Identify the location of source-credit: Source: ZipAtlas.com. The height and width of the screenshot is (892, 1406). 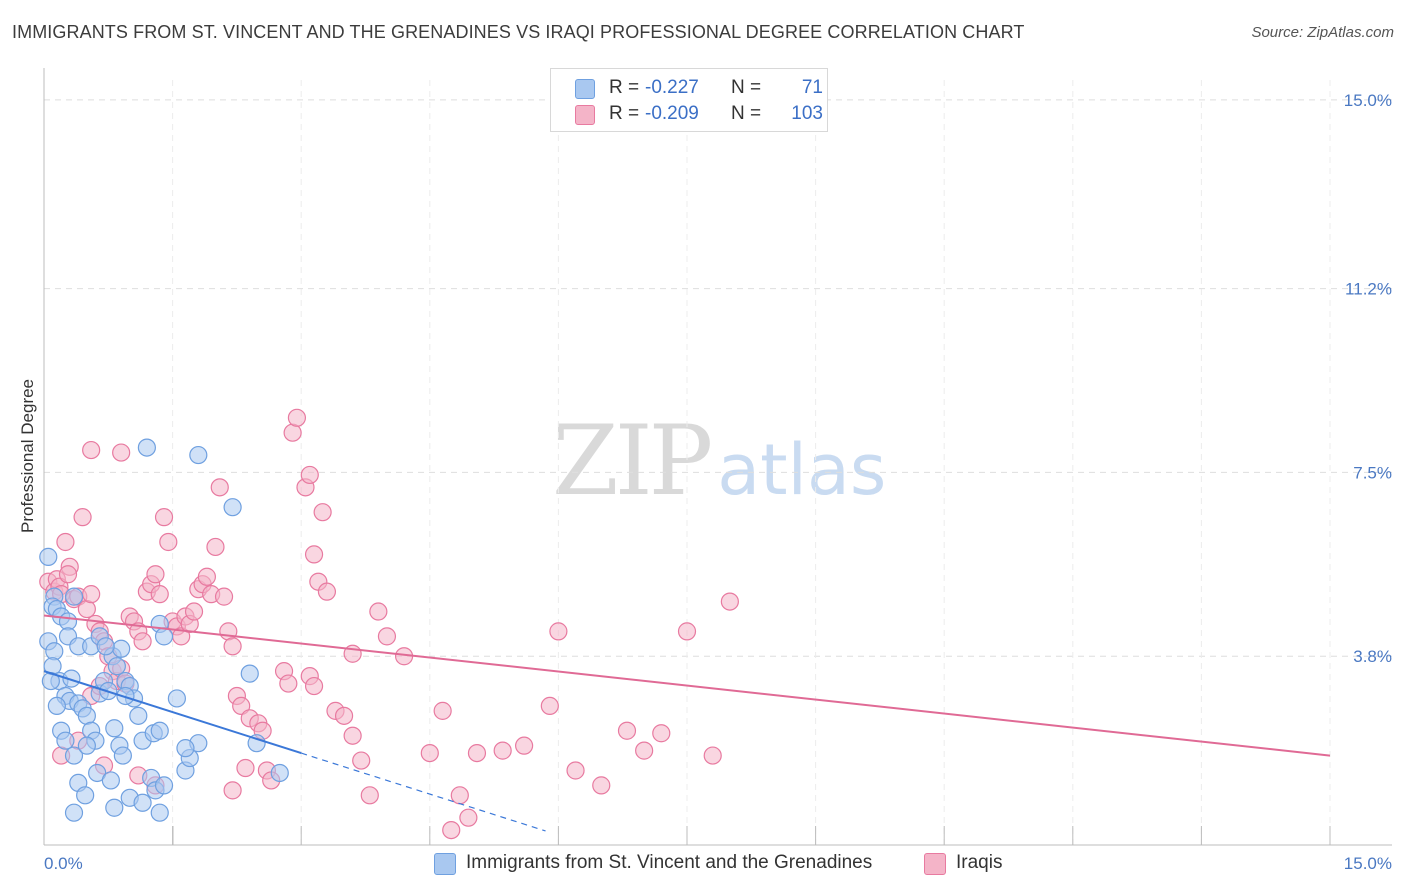
(1322, 32).